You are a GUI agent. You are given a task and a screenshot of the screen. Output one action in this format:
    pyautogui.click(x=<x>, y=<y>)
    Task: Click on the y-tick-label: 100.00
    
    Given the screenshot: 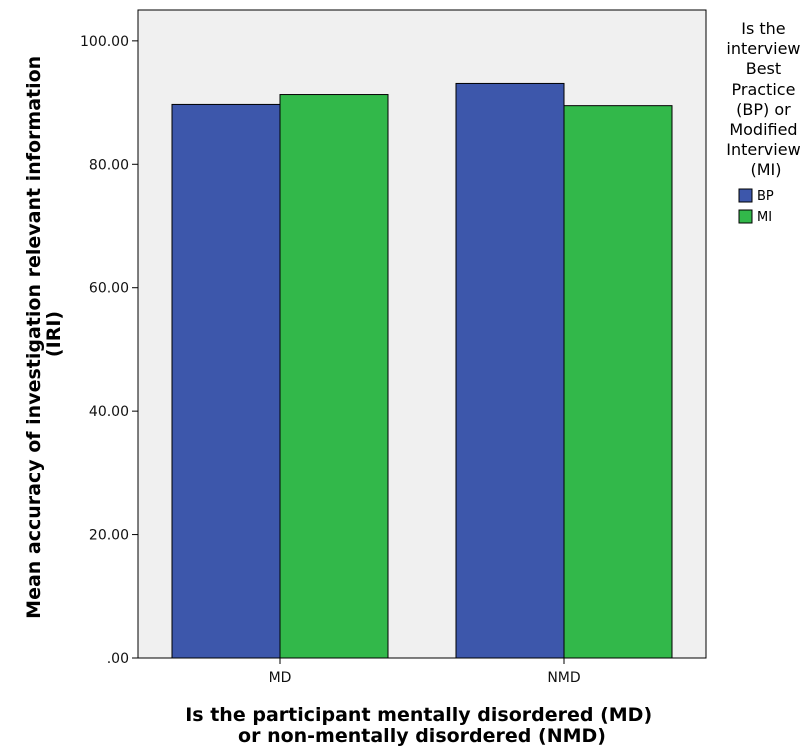 What is the action you would take?
    pyautogui.click(x=104, y=42)
    